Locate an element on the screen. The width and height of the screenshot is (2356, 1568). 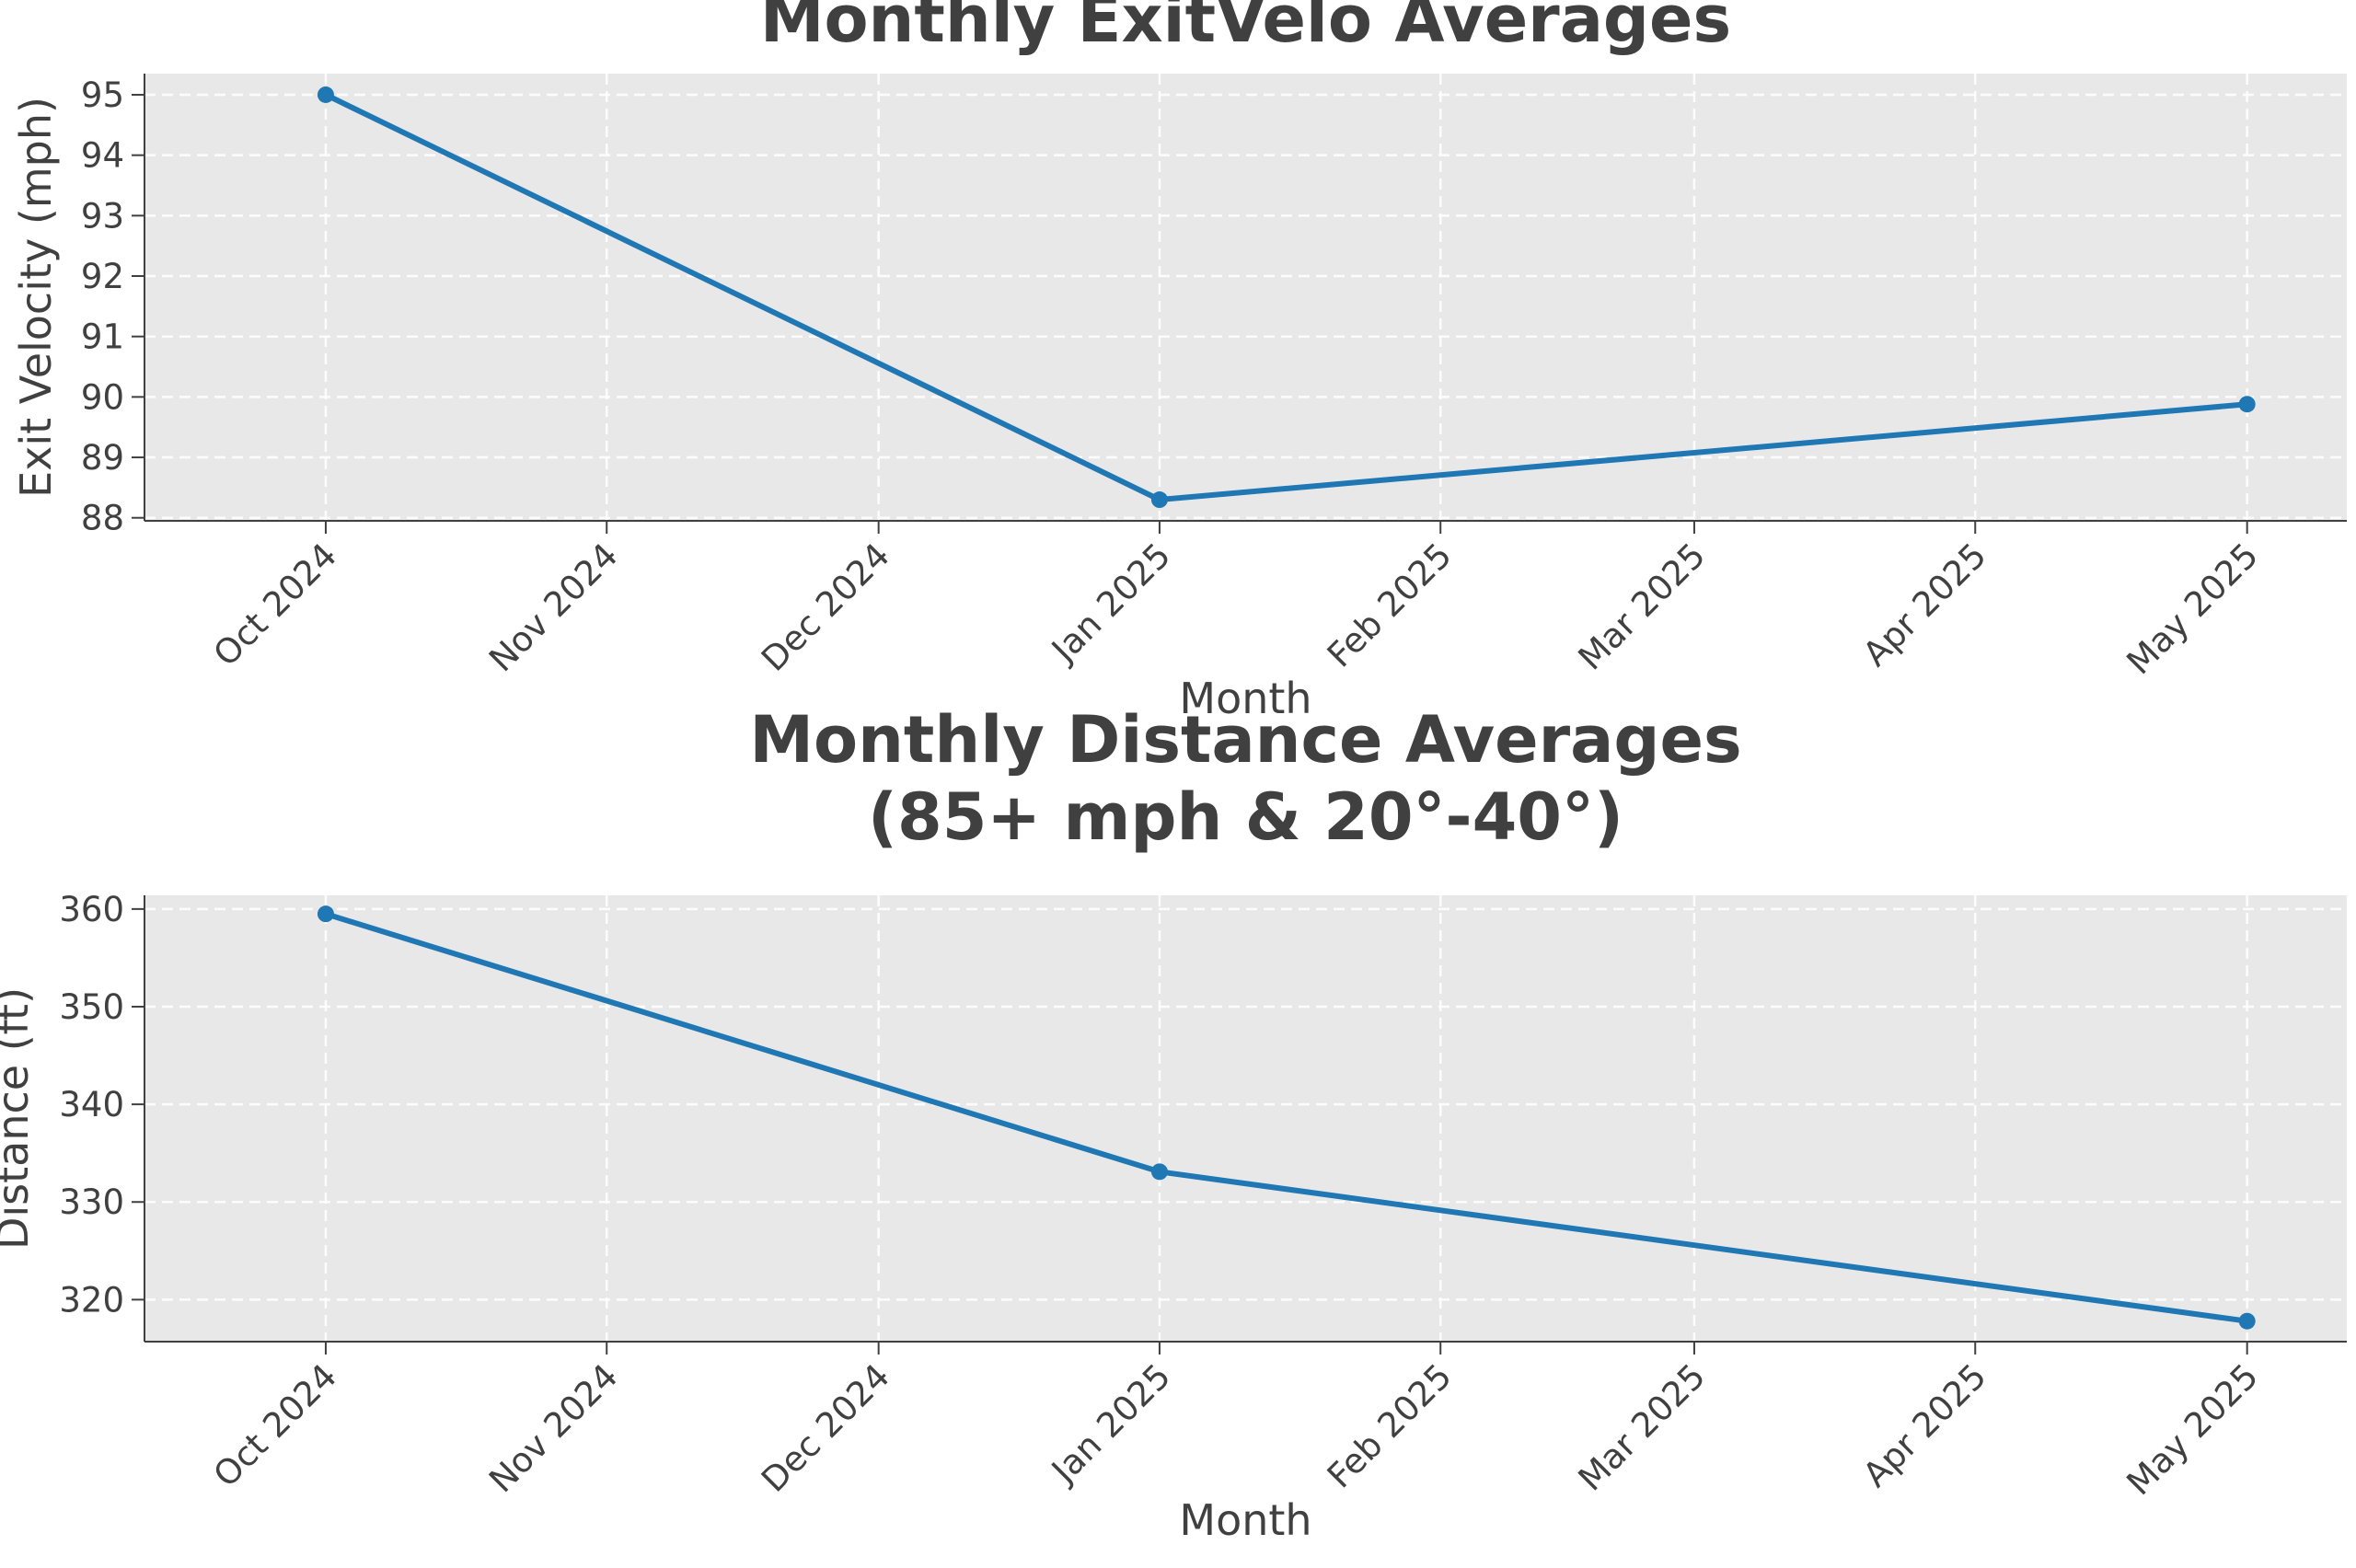
y-tick-label: 360 is located at coordinates (91, 909).